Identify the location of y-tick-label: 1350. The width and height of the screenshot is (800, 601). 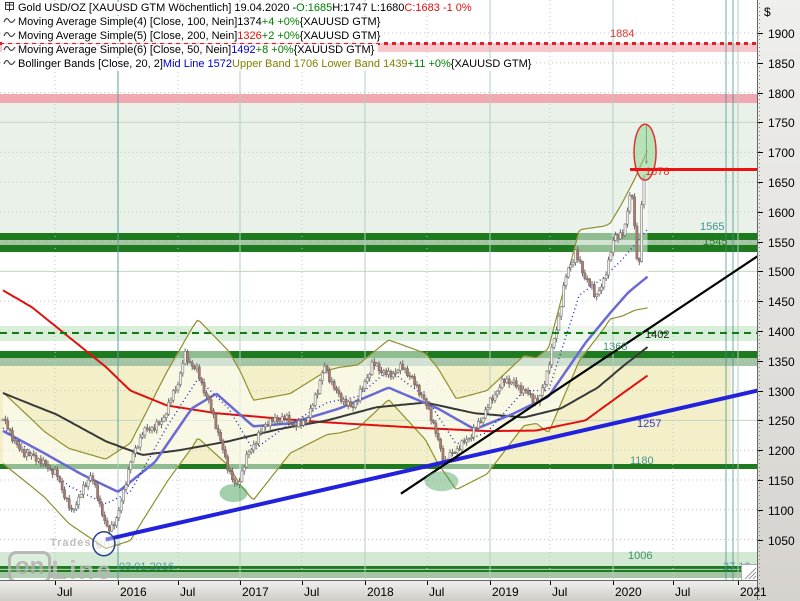
(781, 361).